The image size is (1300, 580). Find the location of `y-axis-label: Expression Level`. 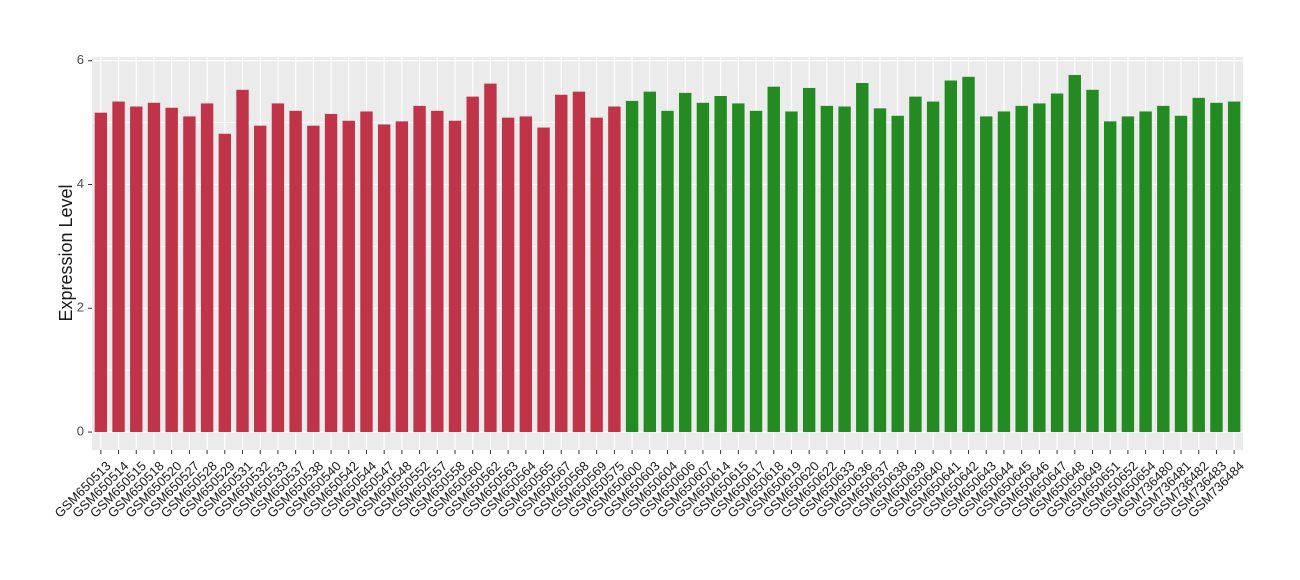

y-axis-label: Expression Level is located at coordinates (66, 252).